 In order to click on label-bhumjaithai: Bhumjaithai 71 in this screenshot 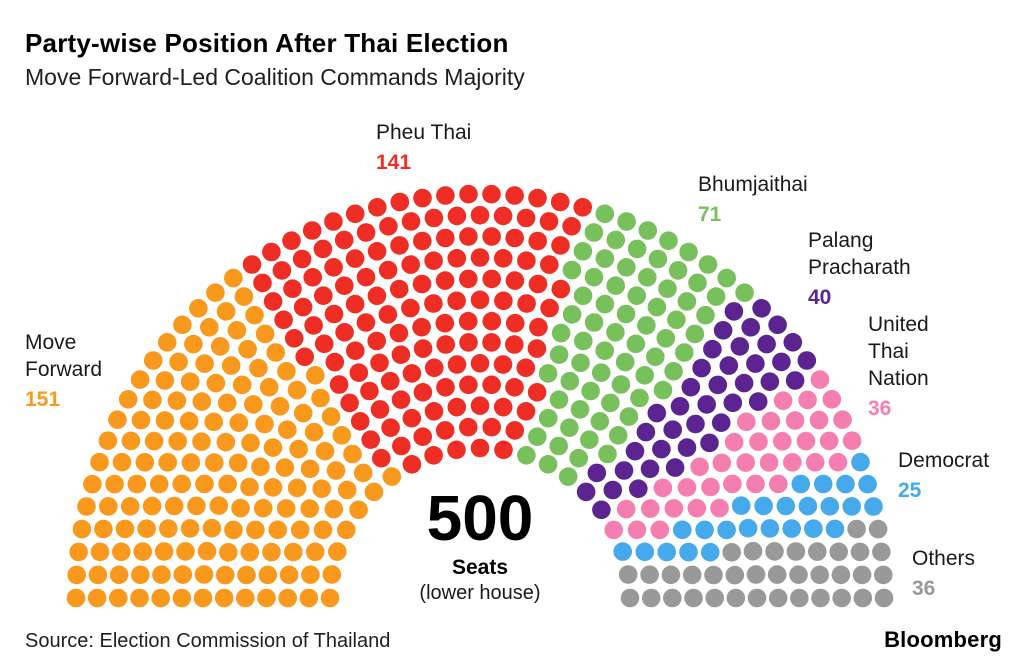, I will do `click(753, 200)`.